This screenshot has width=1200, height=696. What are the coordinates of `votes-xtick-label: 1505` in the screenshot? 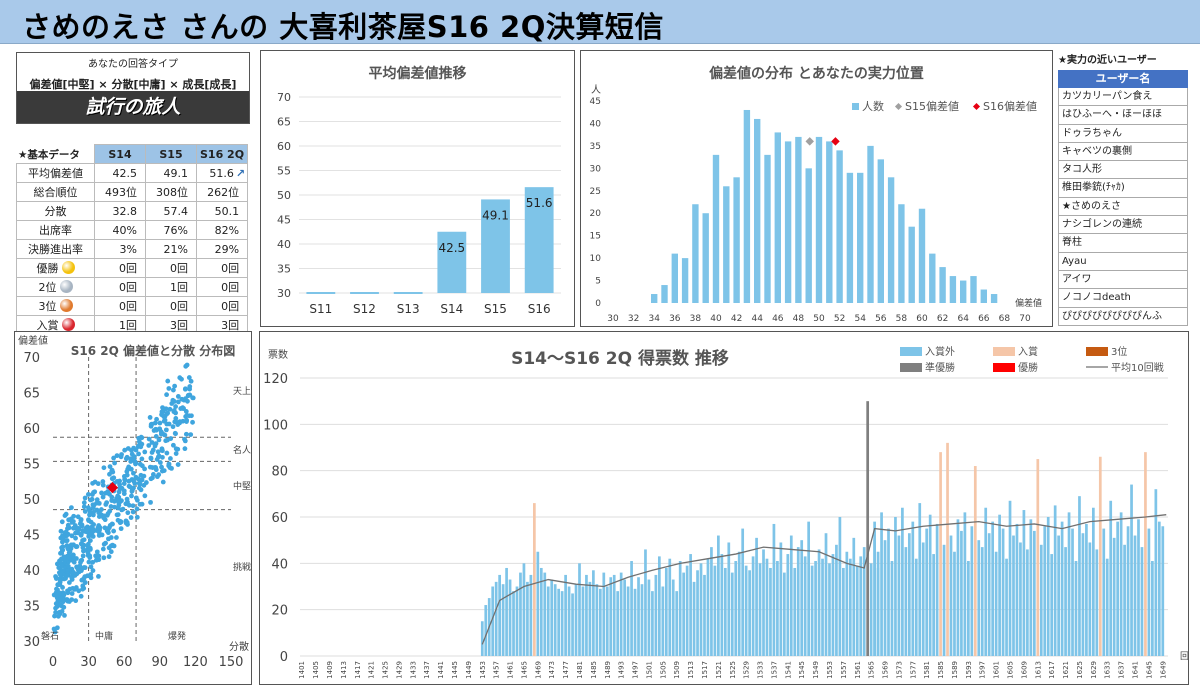 It's located at (663, 670).